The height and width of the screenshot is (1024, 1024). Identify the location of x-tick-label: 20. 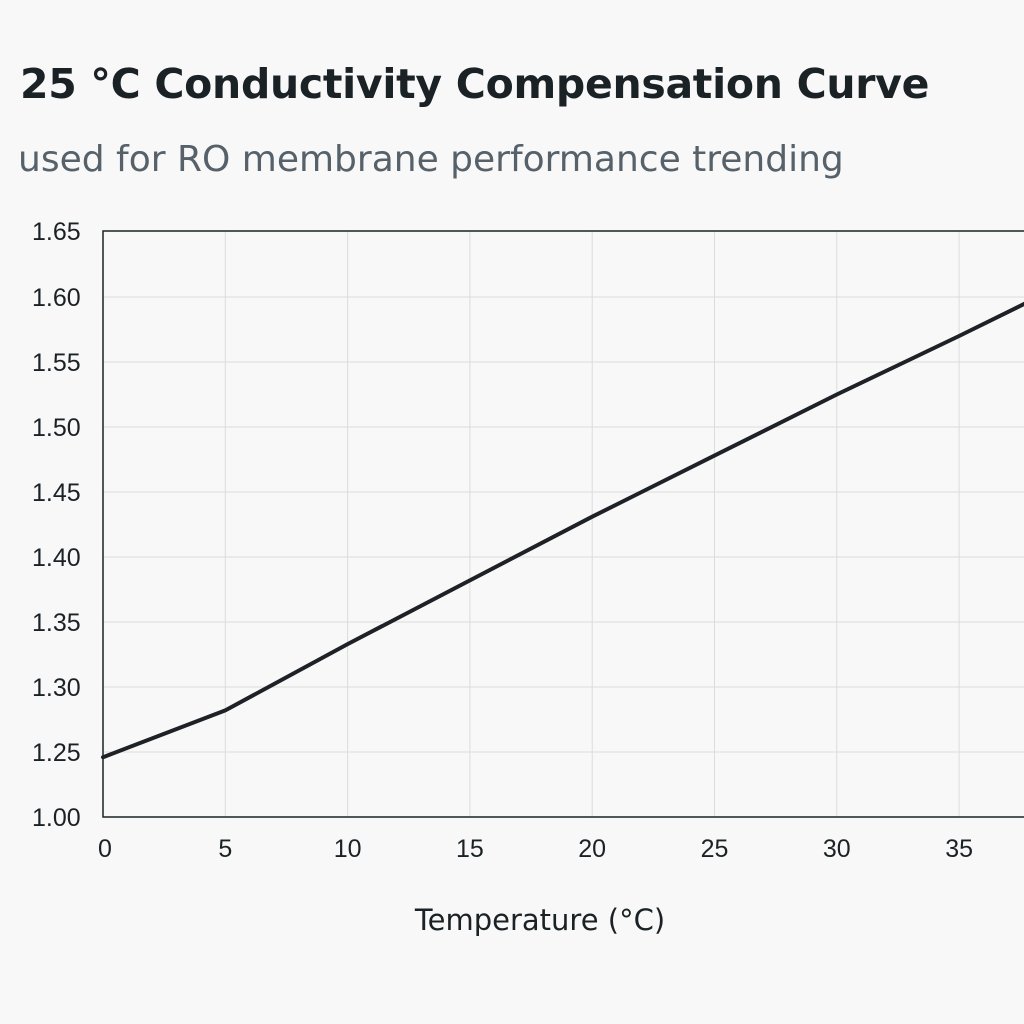
(592, 849).